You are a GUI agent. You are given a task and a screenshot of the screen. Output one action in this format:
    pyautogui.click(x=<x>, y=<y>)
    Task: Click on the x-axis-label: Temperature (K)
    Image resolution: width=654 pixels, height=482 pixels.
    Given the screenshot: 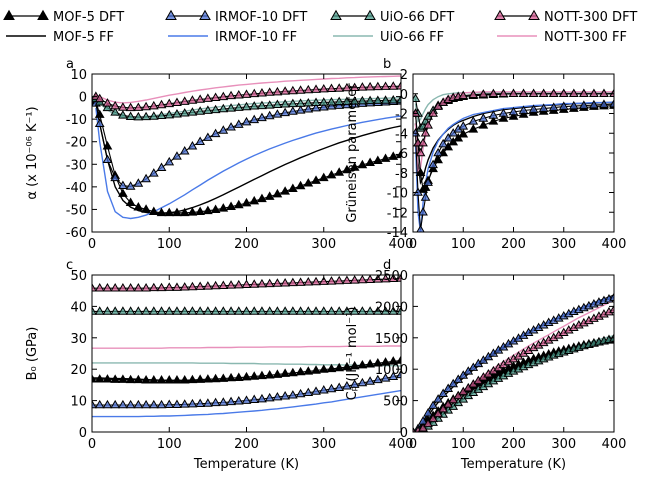 What is the action you would take?
    pyautogui.click(x=513, y=464)
    